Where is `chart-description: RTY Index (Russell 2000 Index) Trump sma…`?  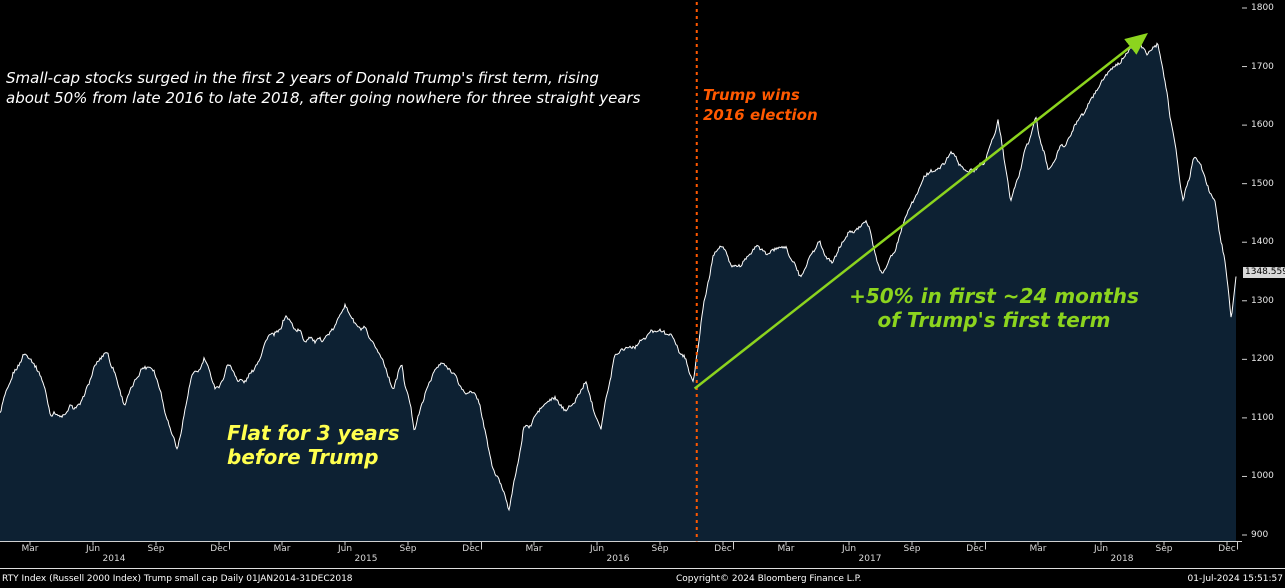 chart-description: RTY Index (Russell 2000 Index) Trump sma… is located at coordinates (177, 579).